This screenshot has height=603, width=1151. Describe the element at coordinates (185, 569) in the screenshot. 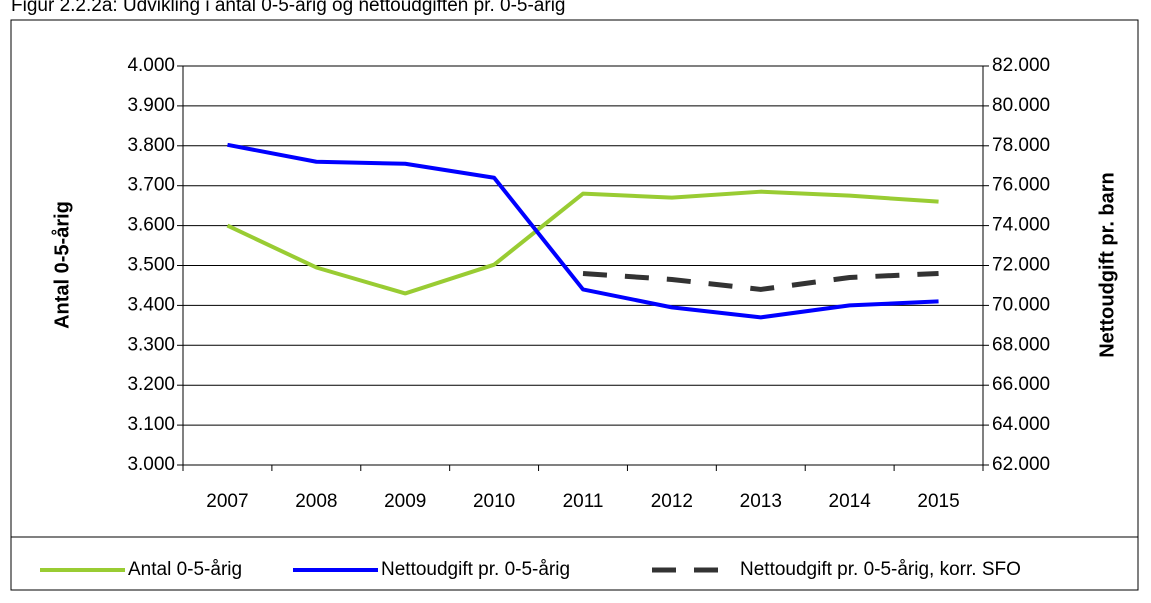

I see `legend-label: Antal 0-5-årig` at that location.